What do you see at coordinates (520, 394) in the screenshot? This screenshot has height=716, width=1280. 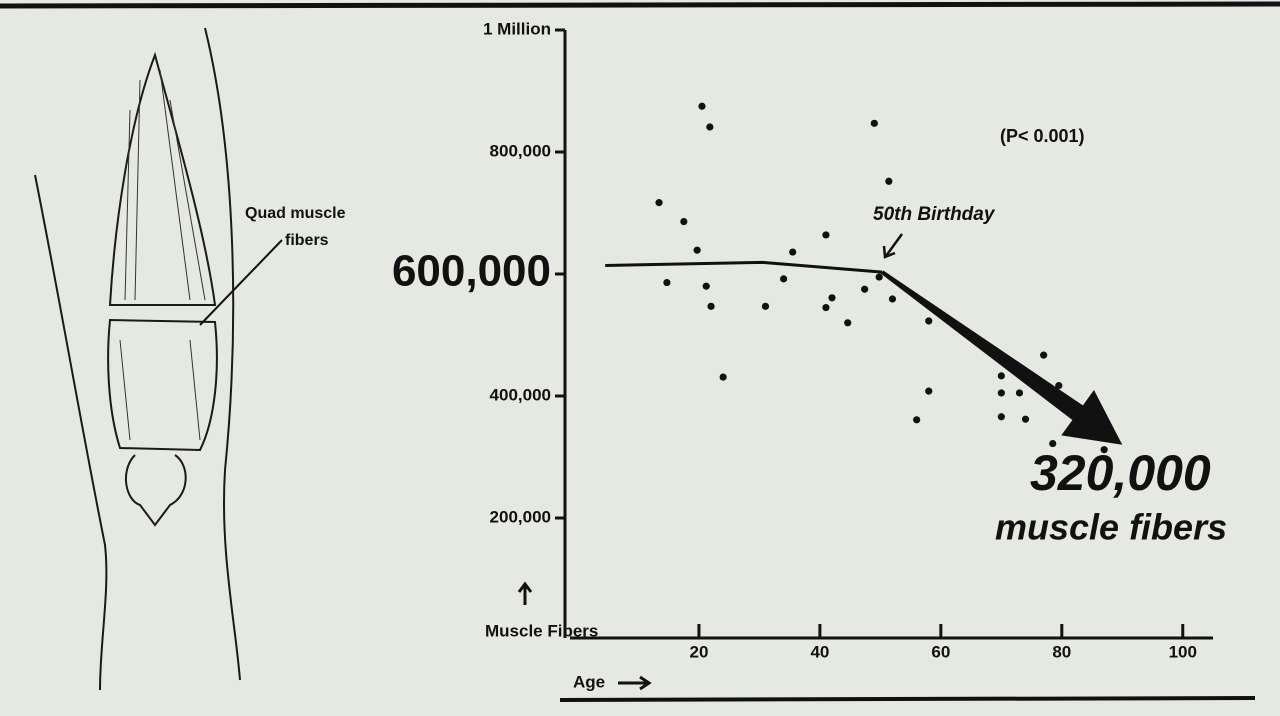 I see `y-tick-label: 400,000` at bounding box center [520, 394].